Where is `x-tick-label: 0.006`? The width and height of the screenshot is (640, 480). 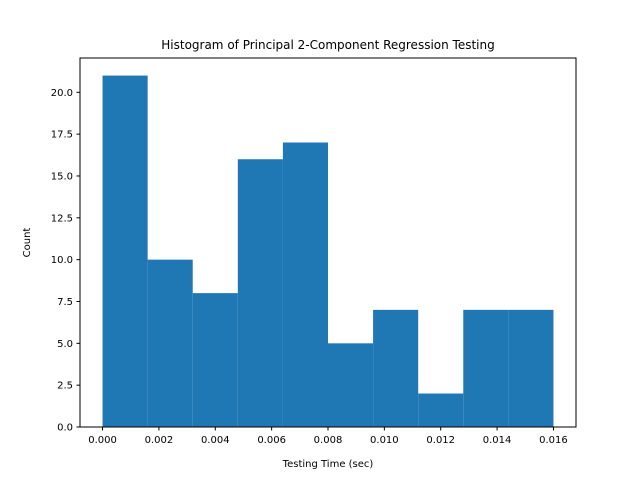
x-tick-label: 0.006 is located at coordinates (271, 440).